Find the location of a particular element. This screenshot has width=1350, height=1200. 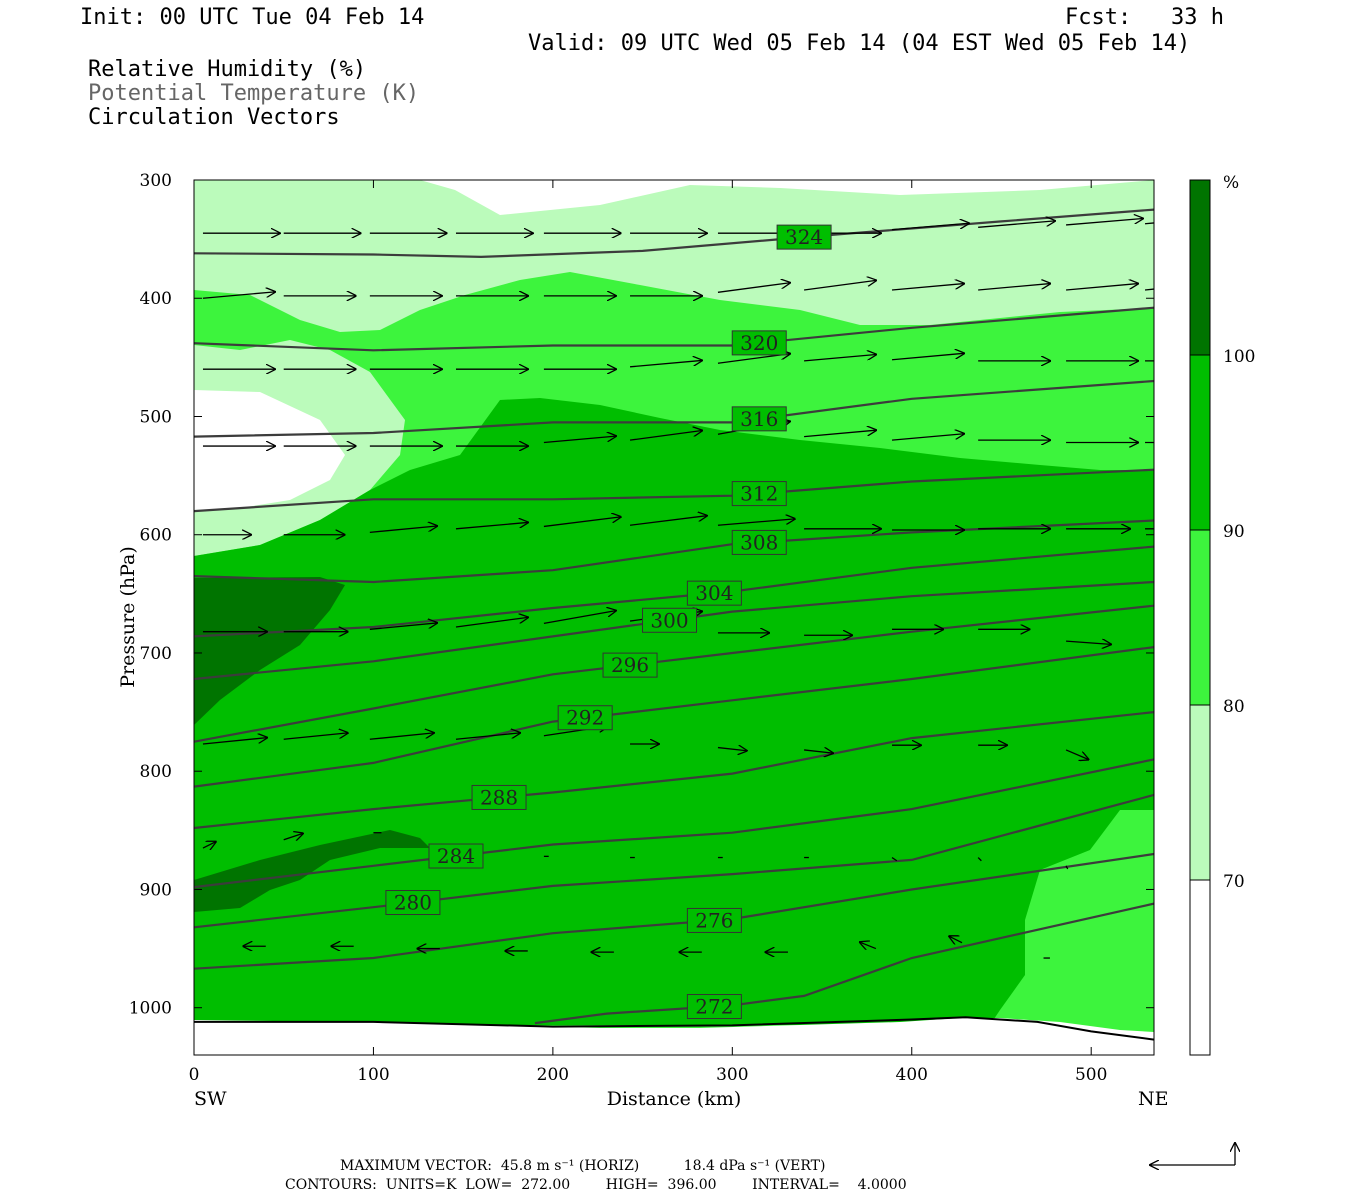

svg-text: 308 is located at coordinates (759, 542).